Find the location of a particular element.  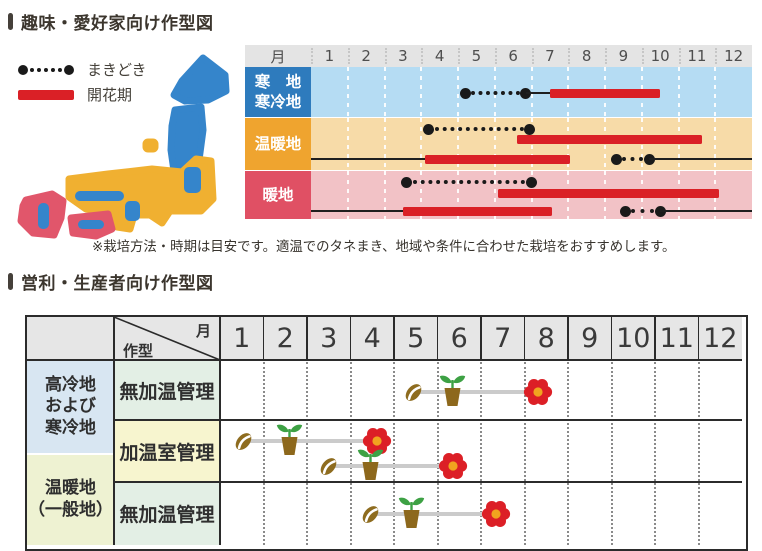

month-label: 2 is located at coordinates (285, 338).